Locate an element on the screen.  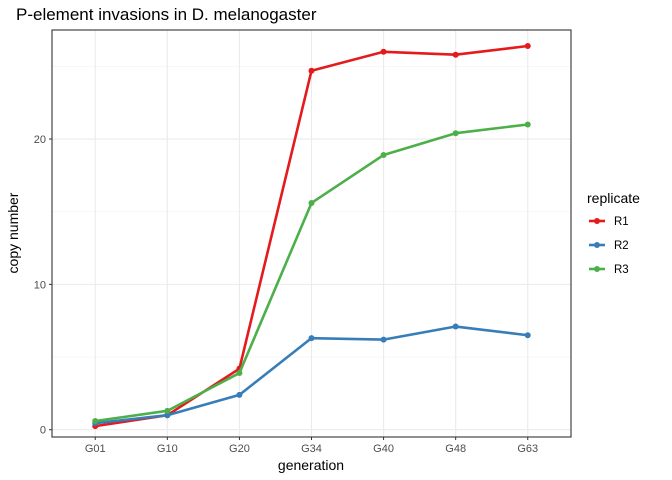
chart-title: P-element invasions in D. melanogaster is located at coordinates (166, 14).